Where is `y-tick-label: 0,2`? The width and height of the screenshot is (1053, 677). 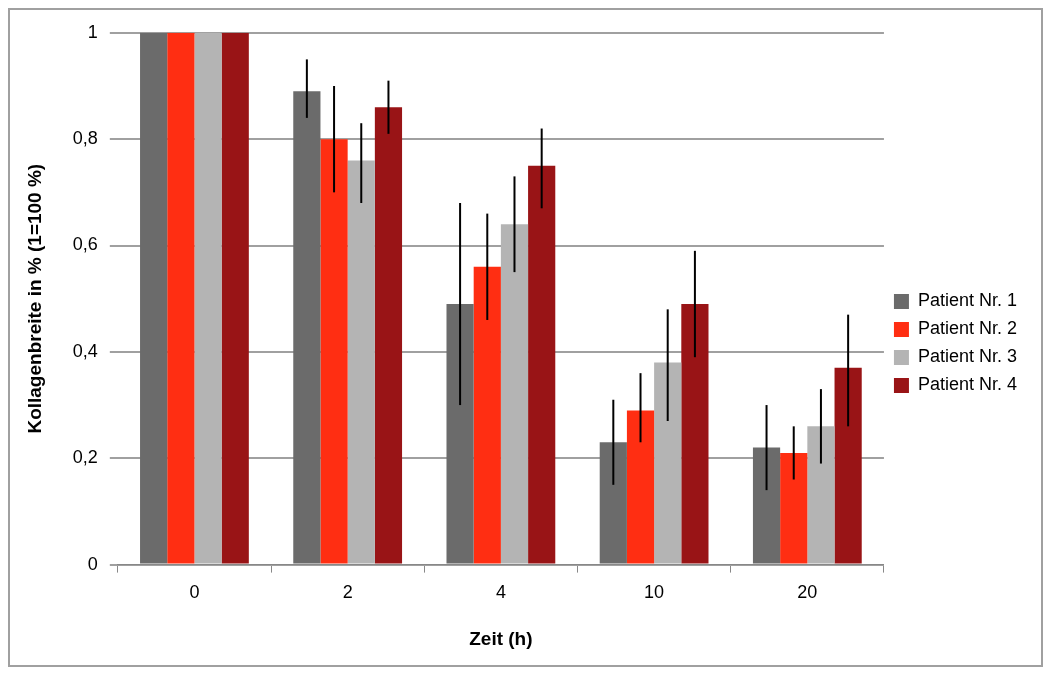 y-tick-label: 0,2 is located at coordinates (85, 457).